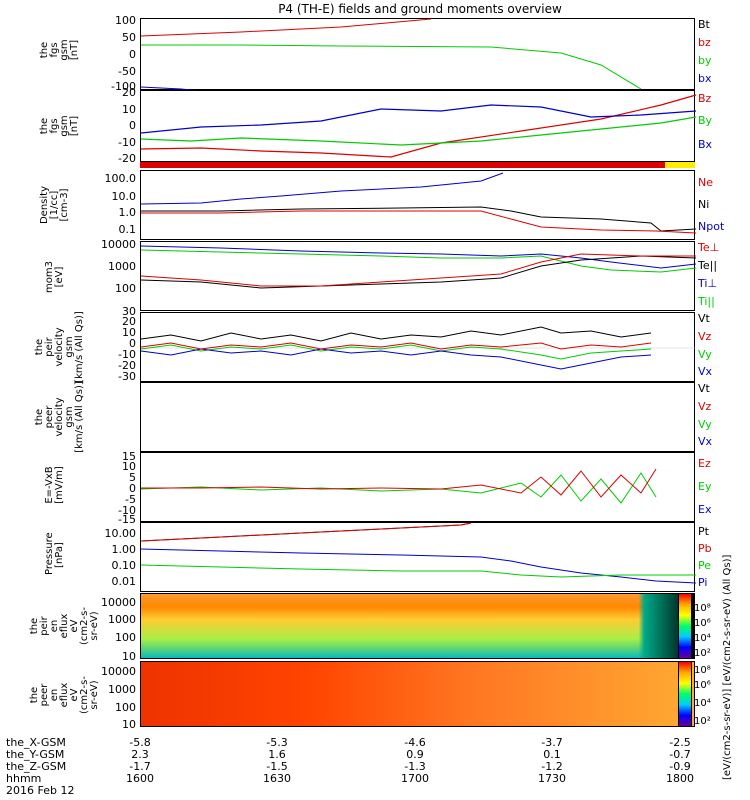 This screenshot has height=800, width=750. I want to click on panel-fgs-gsm, so click(417, 55).